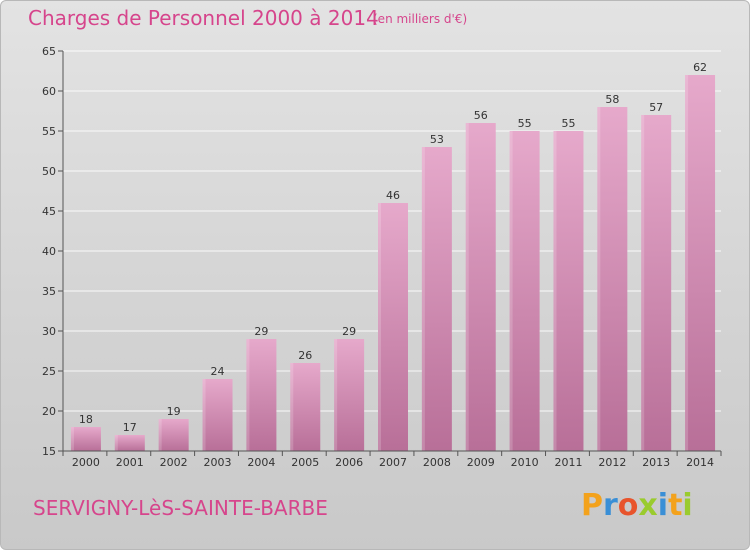 The image size is (750, 550). What do you see at coordinates (218, 371) in the screenshot?
I see `data-label: 24` at bounding box center [218, 371].